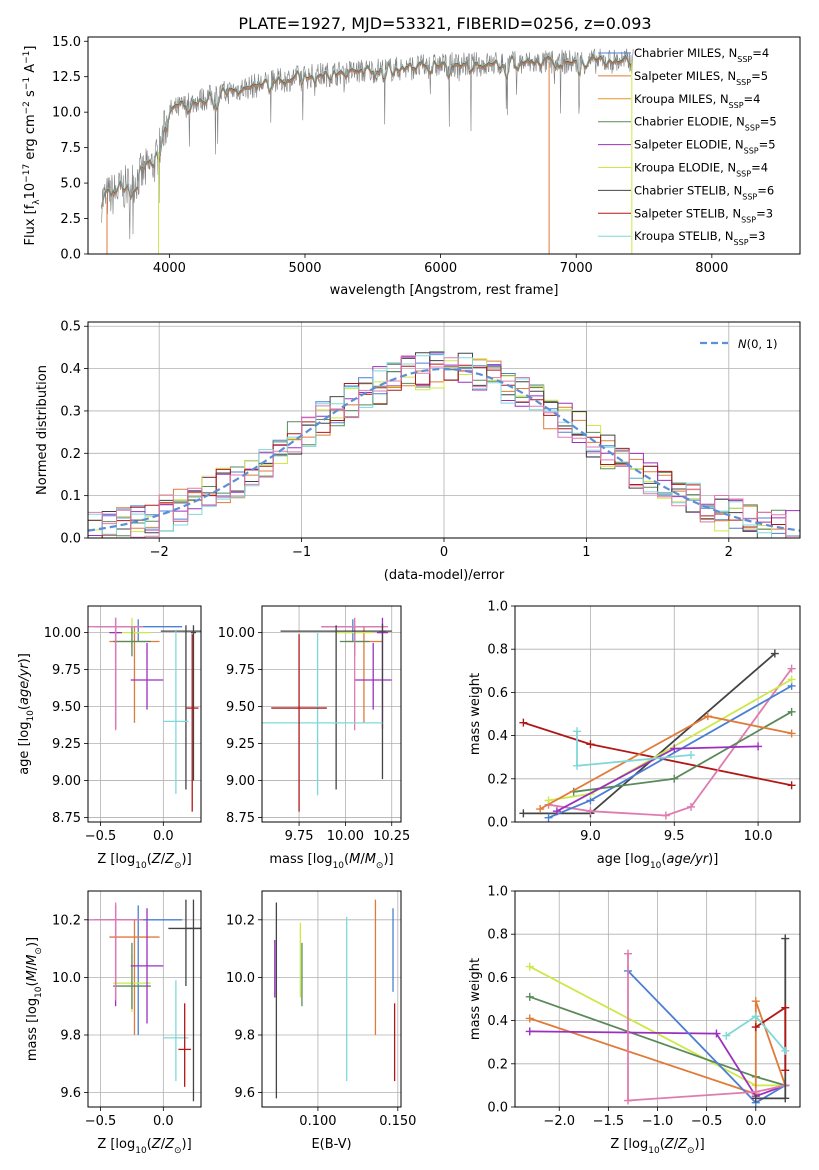 The width and height of the screenshot is (819, 1170). What do you see at coordinates (497, 607) in the screenshot?
I see `y-tick-label: 1.0` at bounding box center [497, 607].